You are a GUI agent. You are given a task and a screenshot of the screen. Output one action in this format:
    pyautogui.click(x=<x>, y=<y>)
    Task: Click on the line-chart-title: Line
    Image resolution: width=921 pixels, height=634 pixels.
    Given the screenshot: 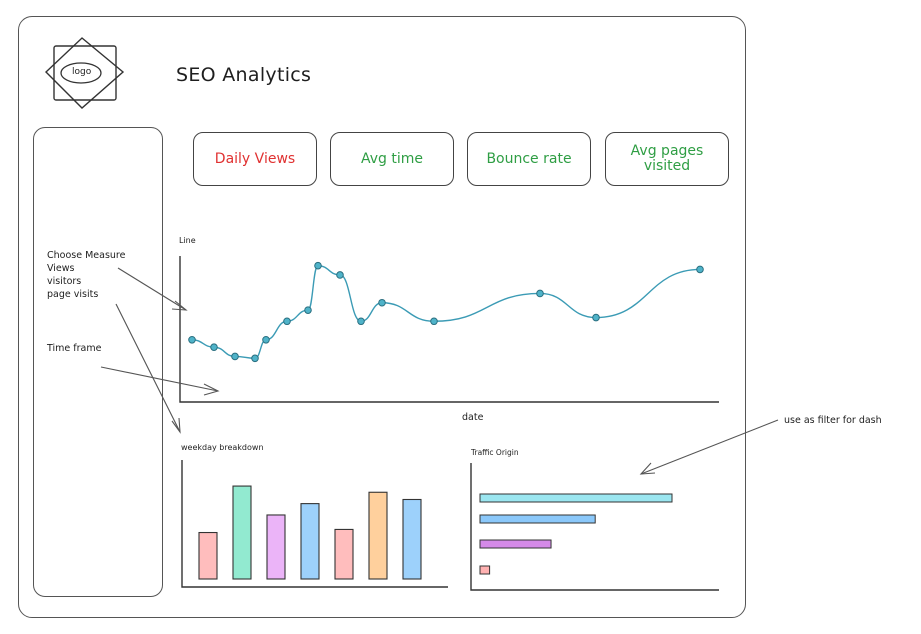 What is the action you would take?
    pyautogui.click(x=187, y=240)
    